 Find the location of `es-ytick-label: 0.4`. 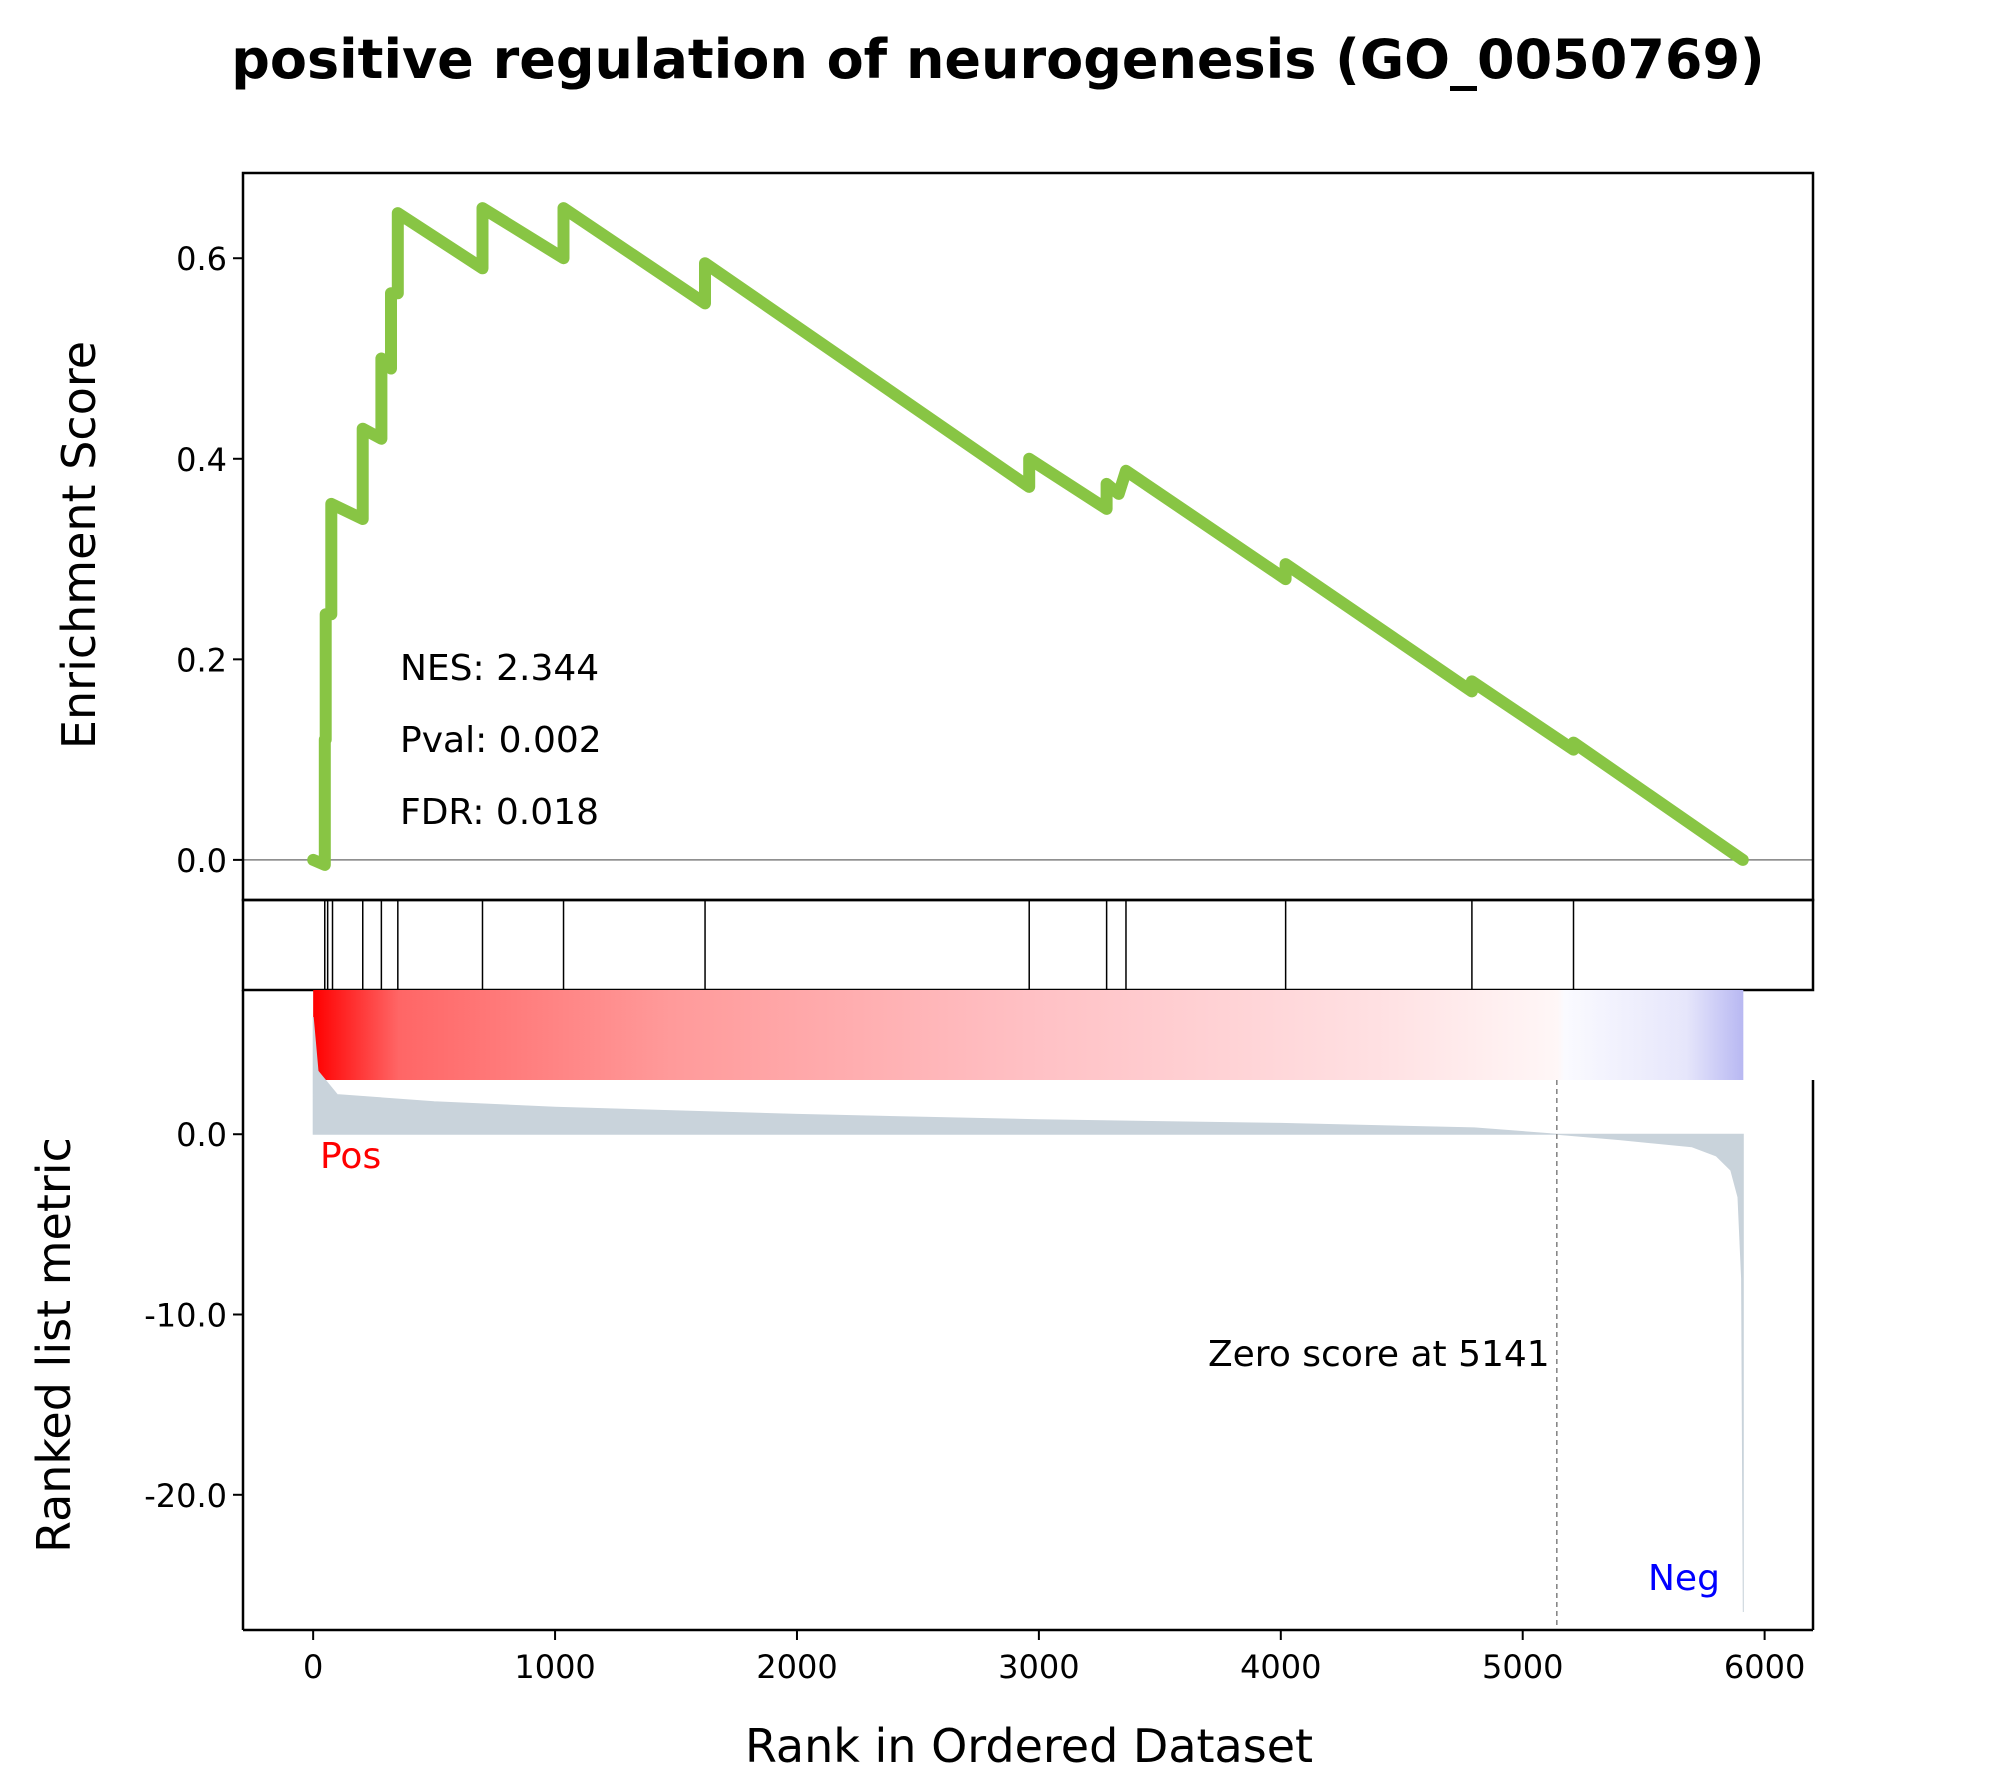

es-ytick-label: 0.4 is located at coordinates (201, 460).